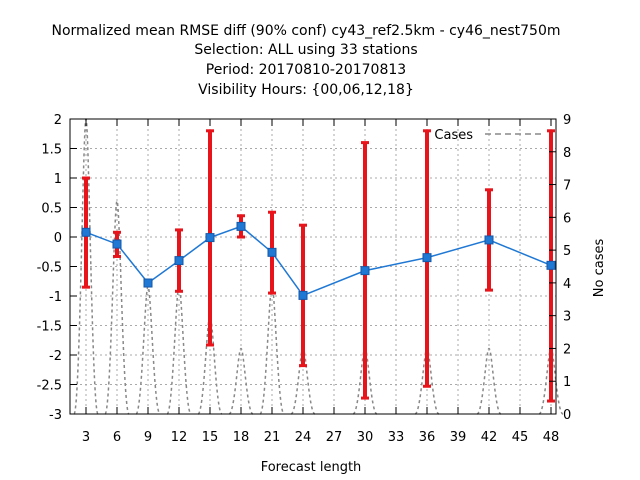 The height and width of the screenshot is (480, 640). What do you see at coordinates (311, 467) in the screenshot?
I see `x-axis-label: Forecast length` at bounding box center [311, 467].